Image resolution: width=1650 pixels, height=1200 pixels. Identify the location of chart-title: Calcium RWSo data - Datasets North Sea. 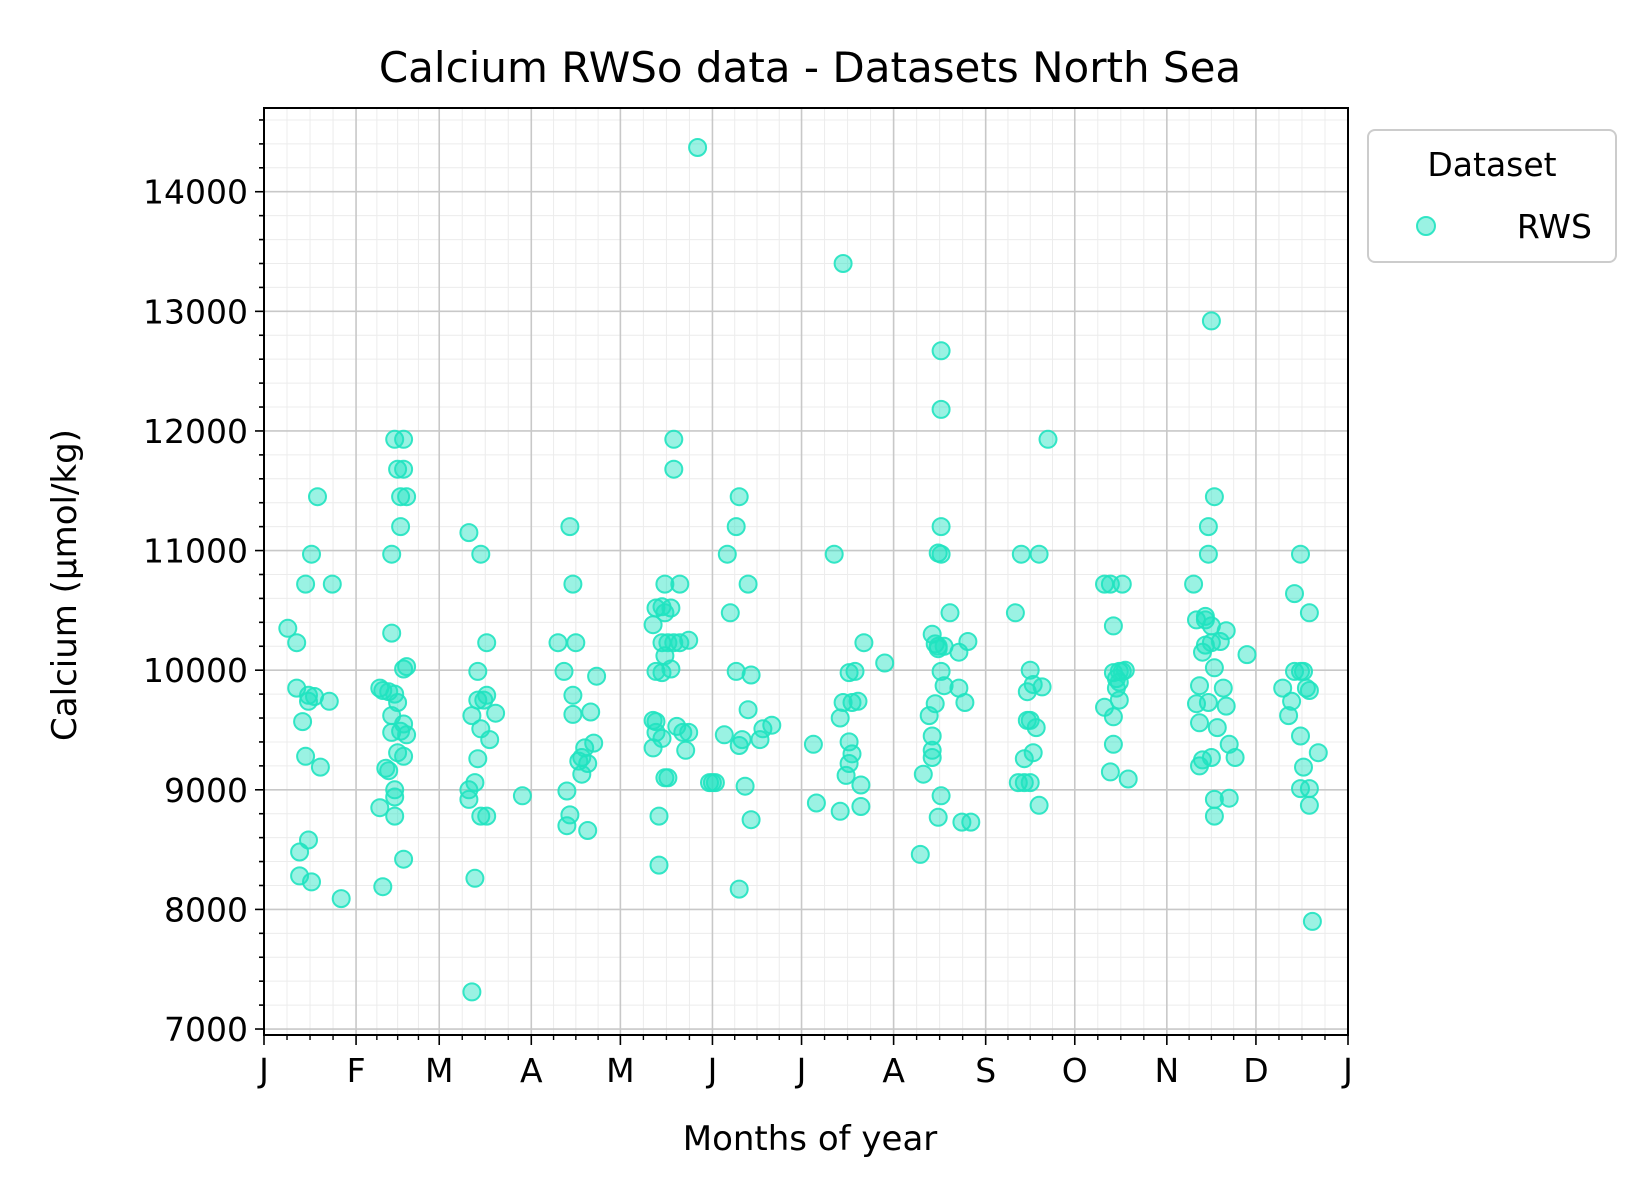
(810, 67).